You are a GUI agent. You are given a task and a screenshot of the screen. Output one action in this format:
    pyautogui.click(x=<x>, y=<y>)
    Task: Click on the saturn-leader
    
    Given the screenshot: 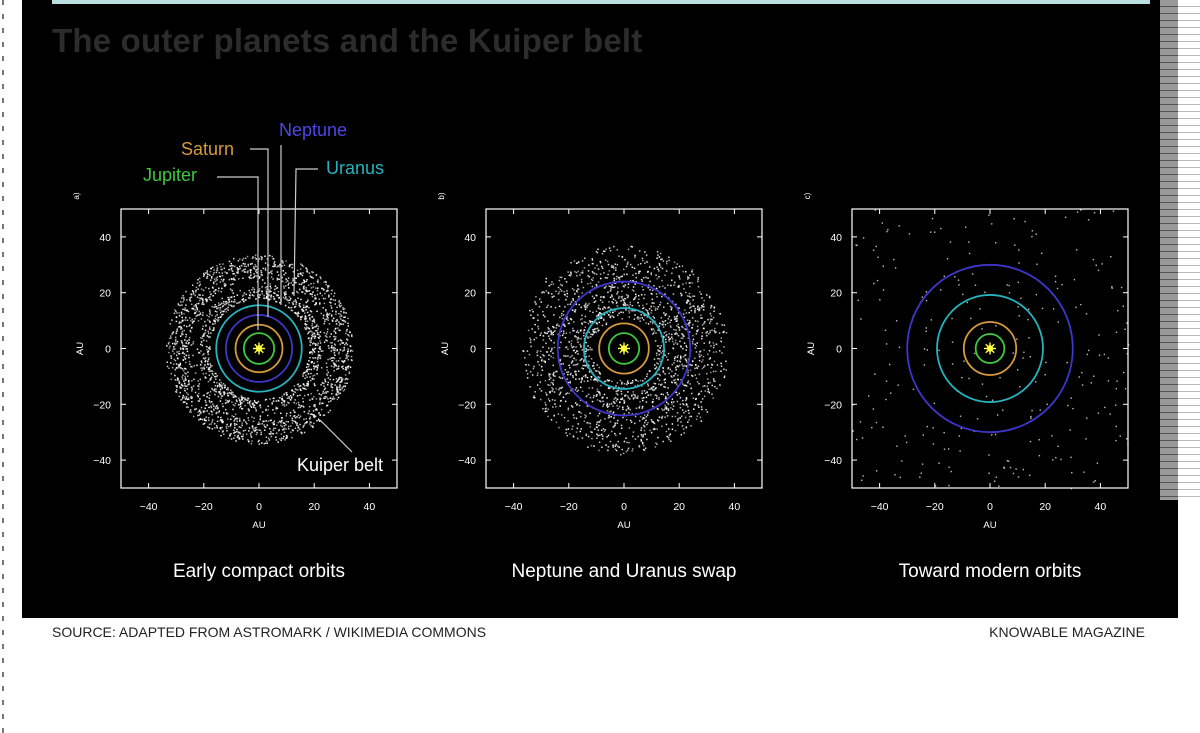 What is the action you would take?
    pyautogui.click(x=259, y=232)
    